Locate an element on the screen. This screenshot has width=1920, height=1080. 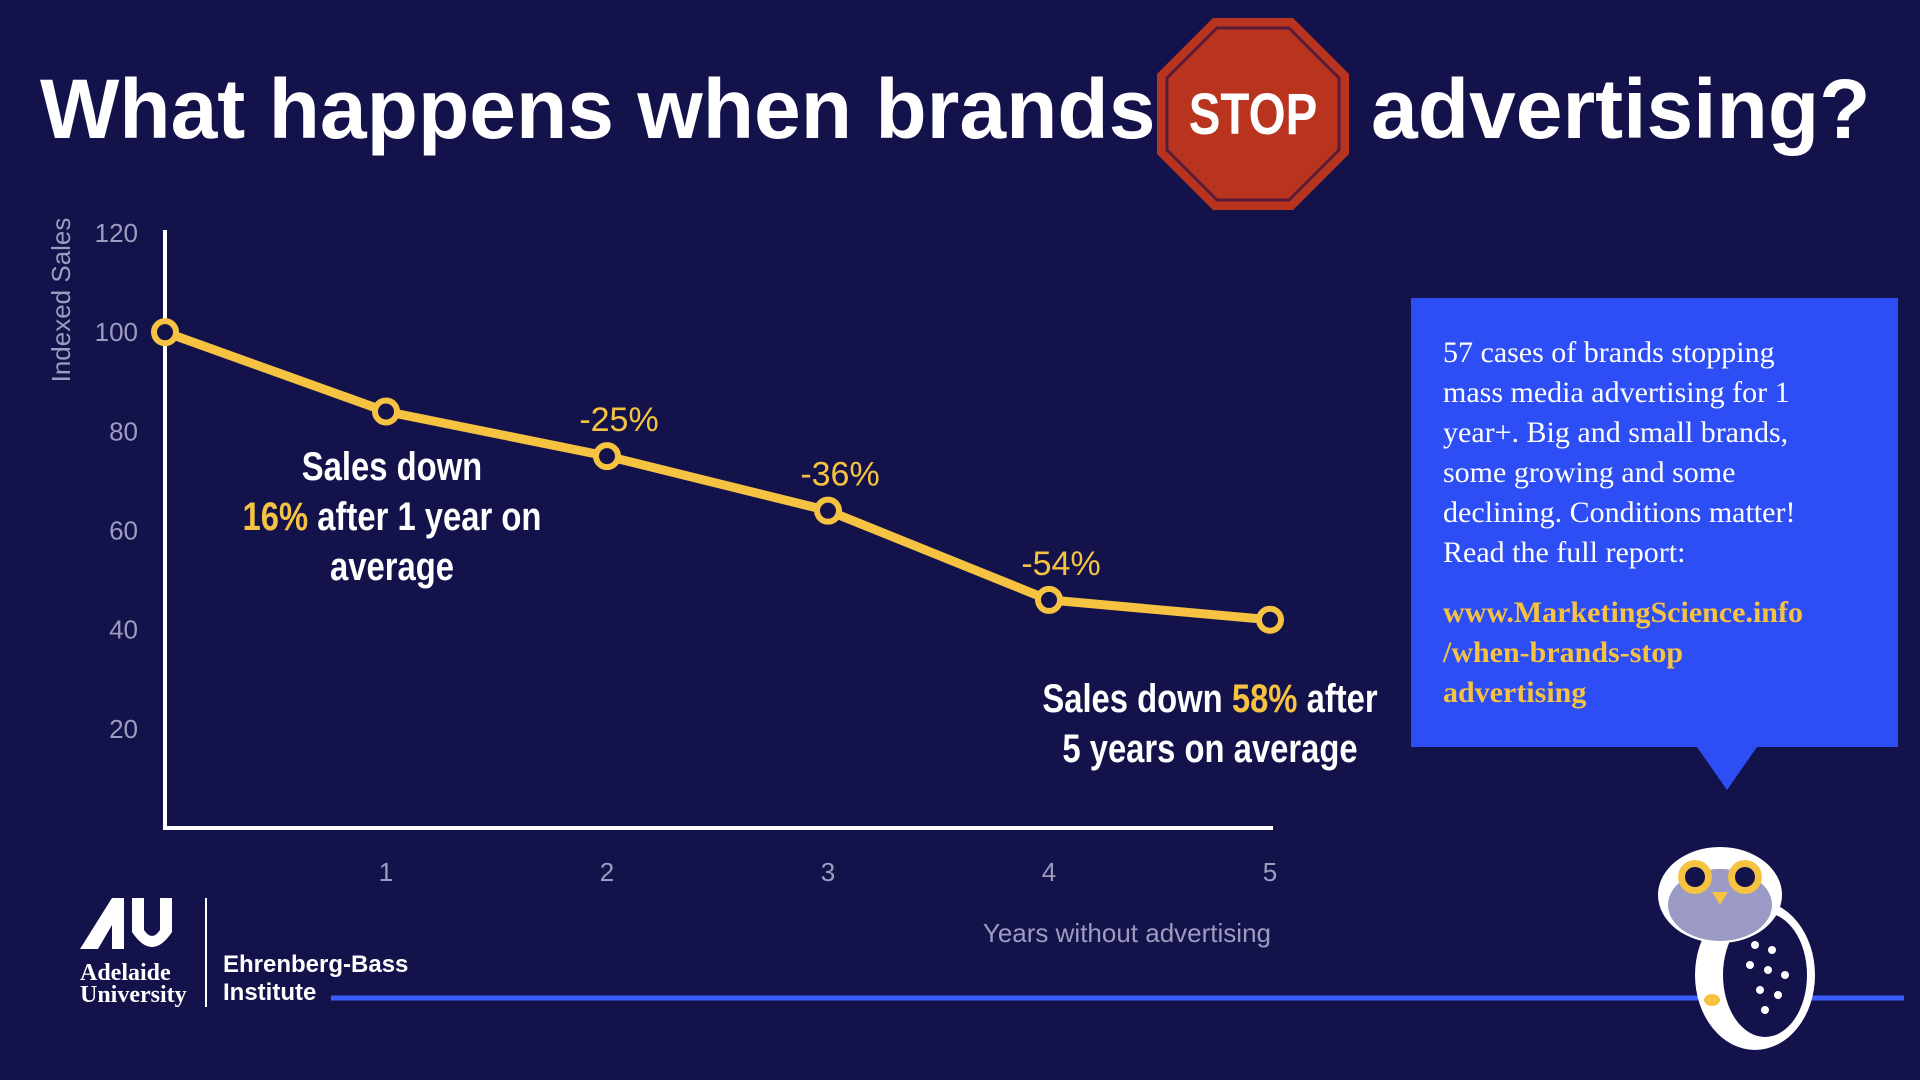
x-tick-label: 3 is located at coordinates (828, 872).